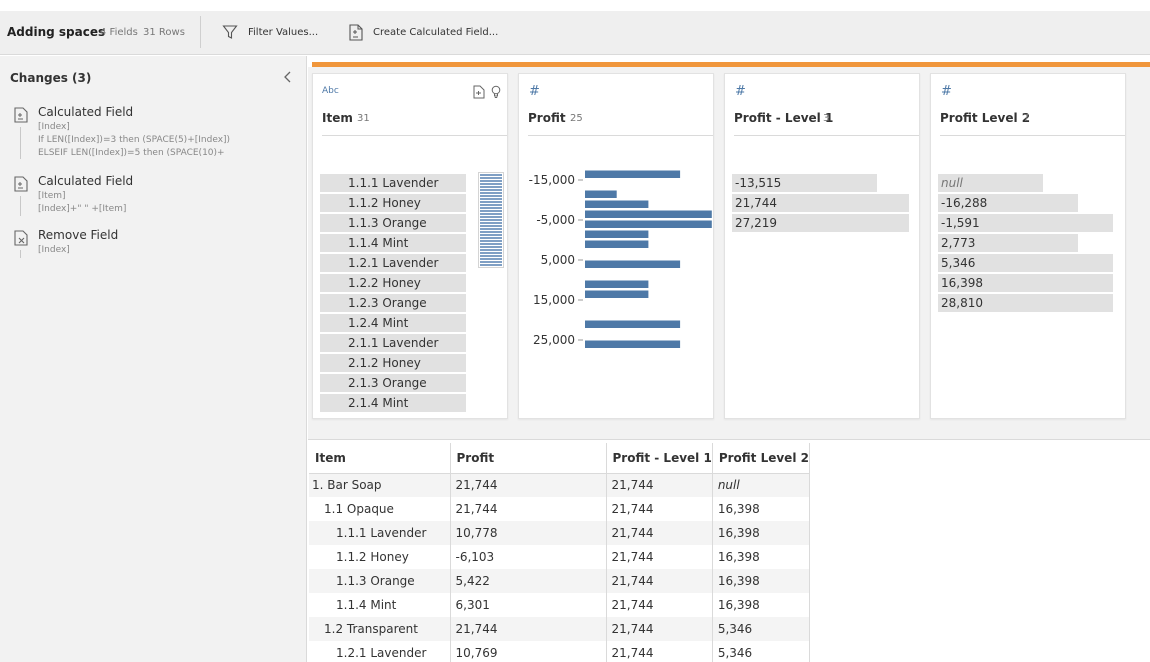  What do you see at coordinates (554, 340) in the screenshot?
I see `axis-tick-label: 25,000` at bounding box center [554, 340].